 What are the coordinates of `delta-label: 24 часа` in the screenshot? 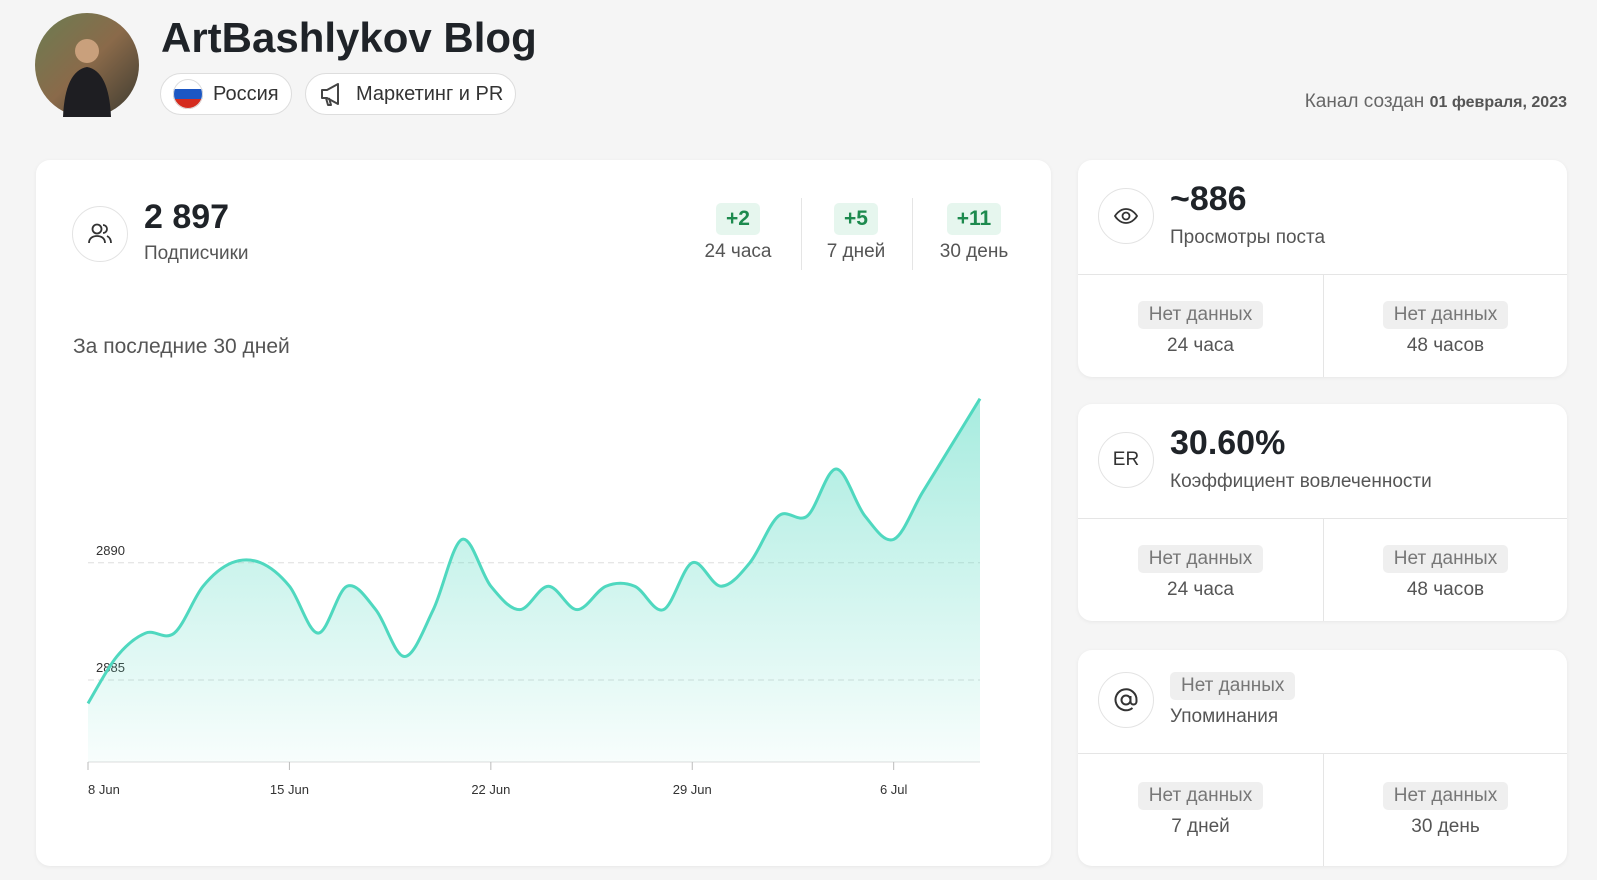 It's located at (738, 251).